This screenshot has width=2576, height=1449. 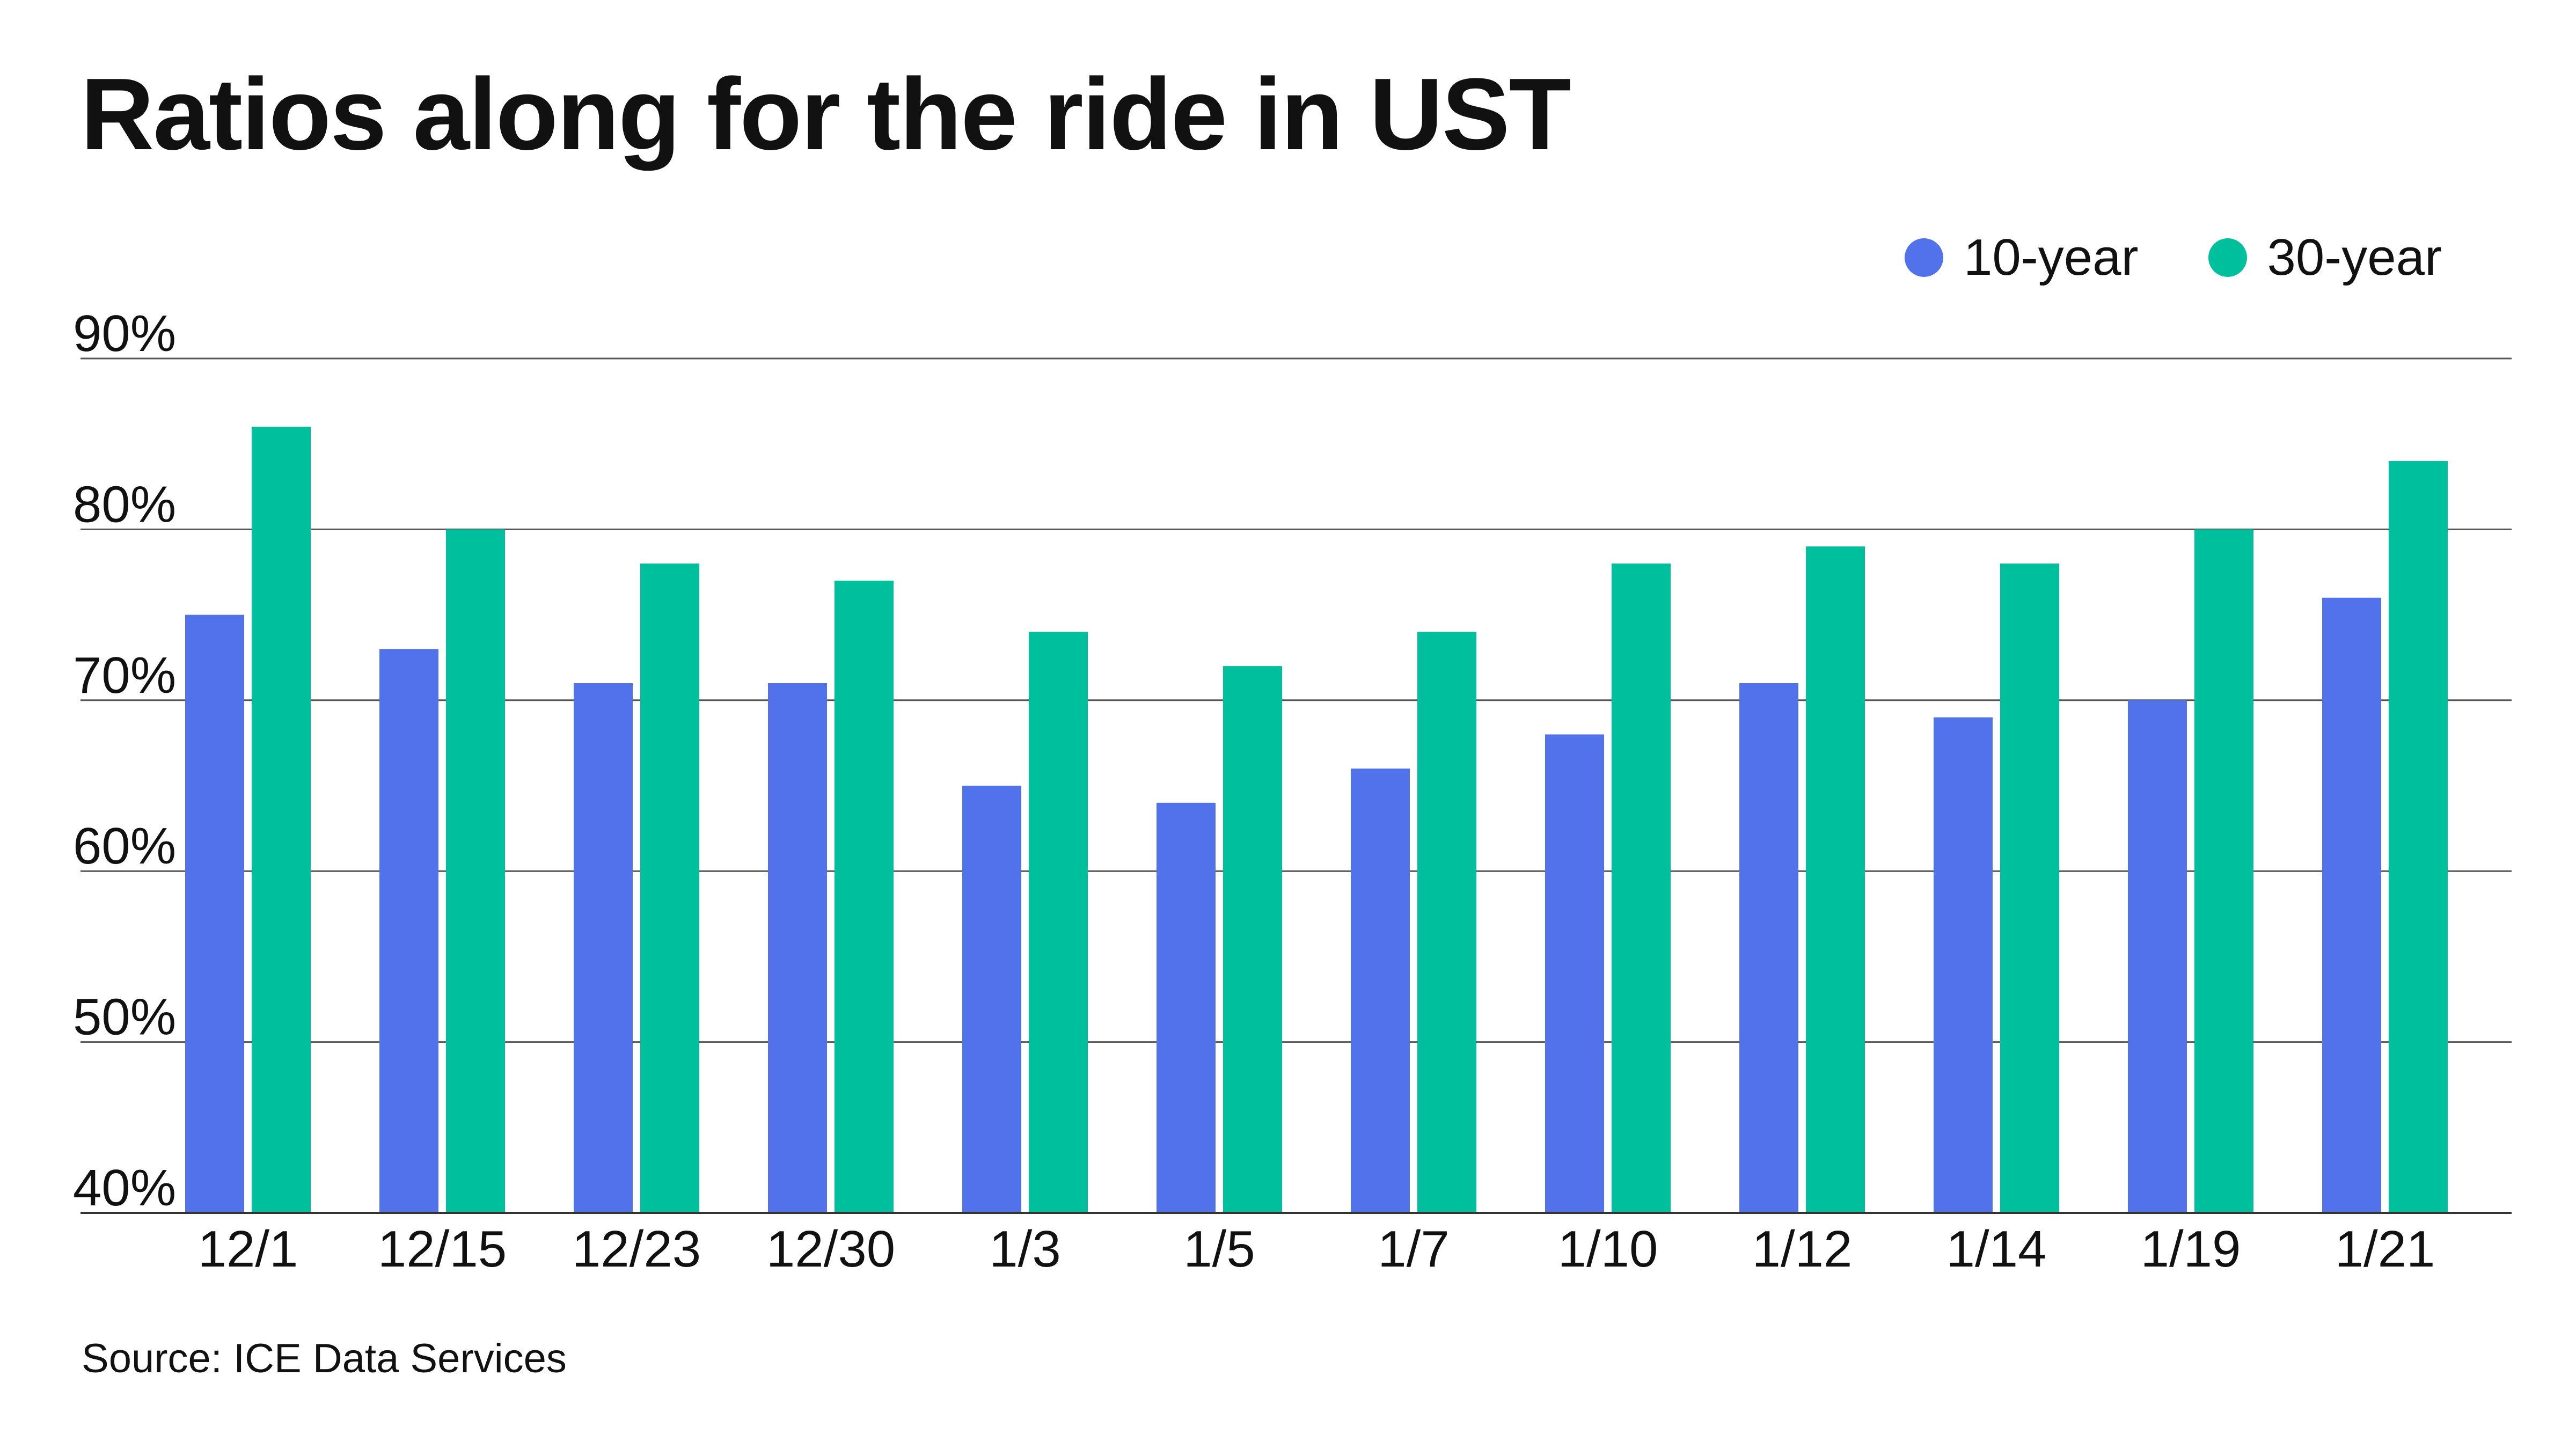 I want to click on x-tick-label-1-3: 1/3, so click(x=1024, y=1249).